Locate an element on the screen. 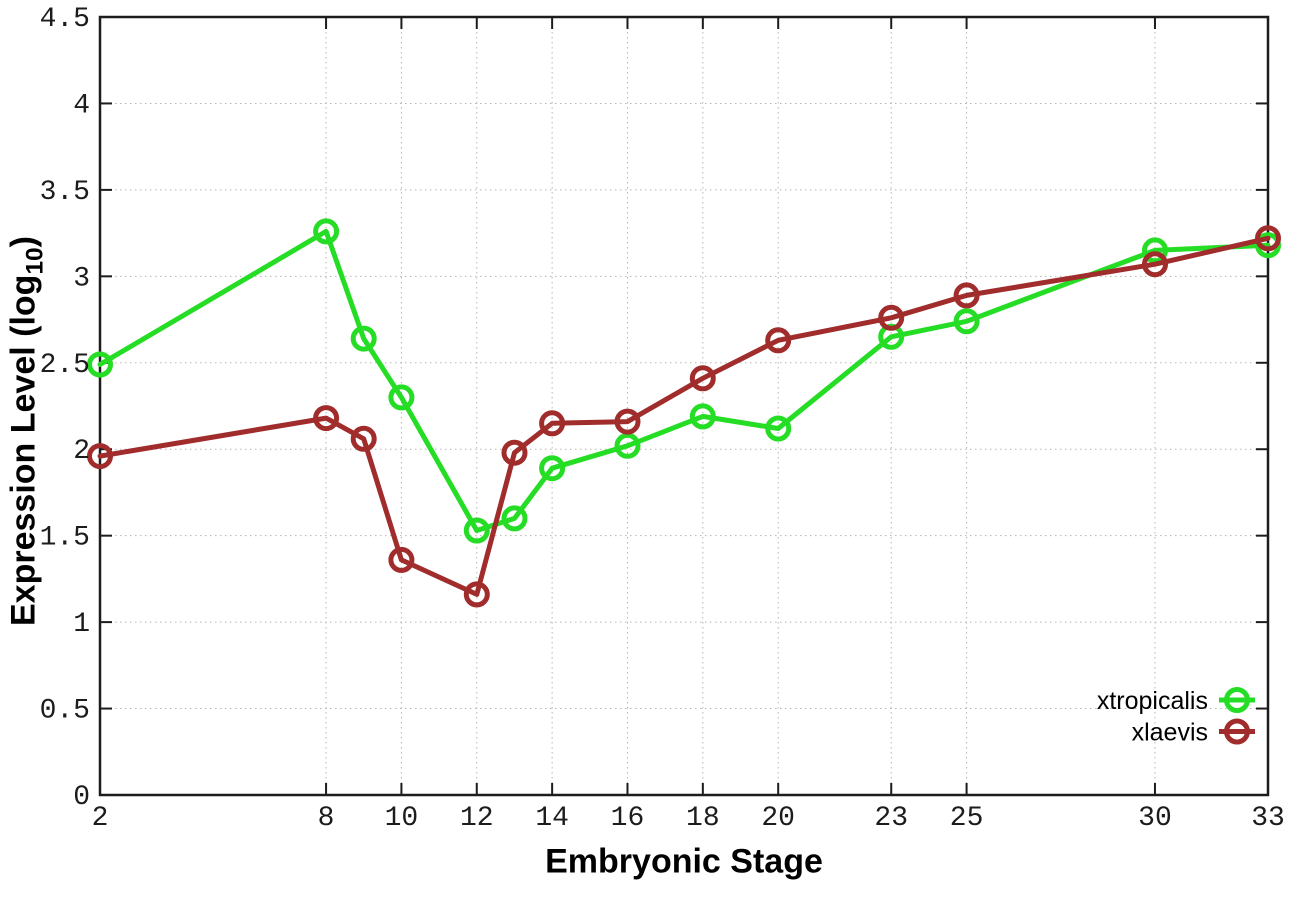 The width and height of the screenshot is (1296, 907). x-tick-label-25: 25 is located at coordinates (967, 818).